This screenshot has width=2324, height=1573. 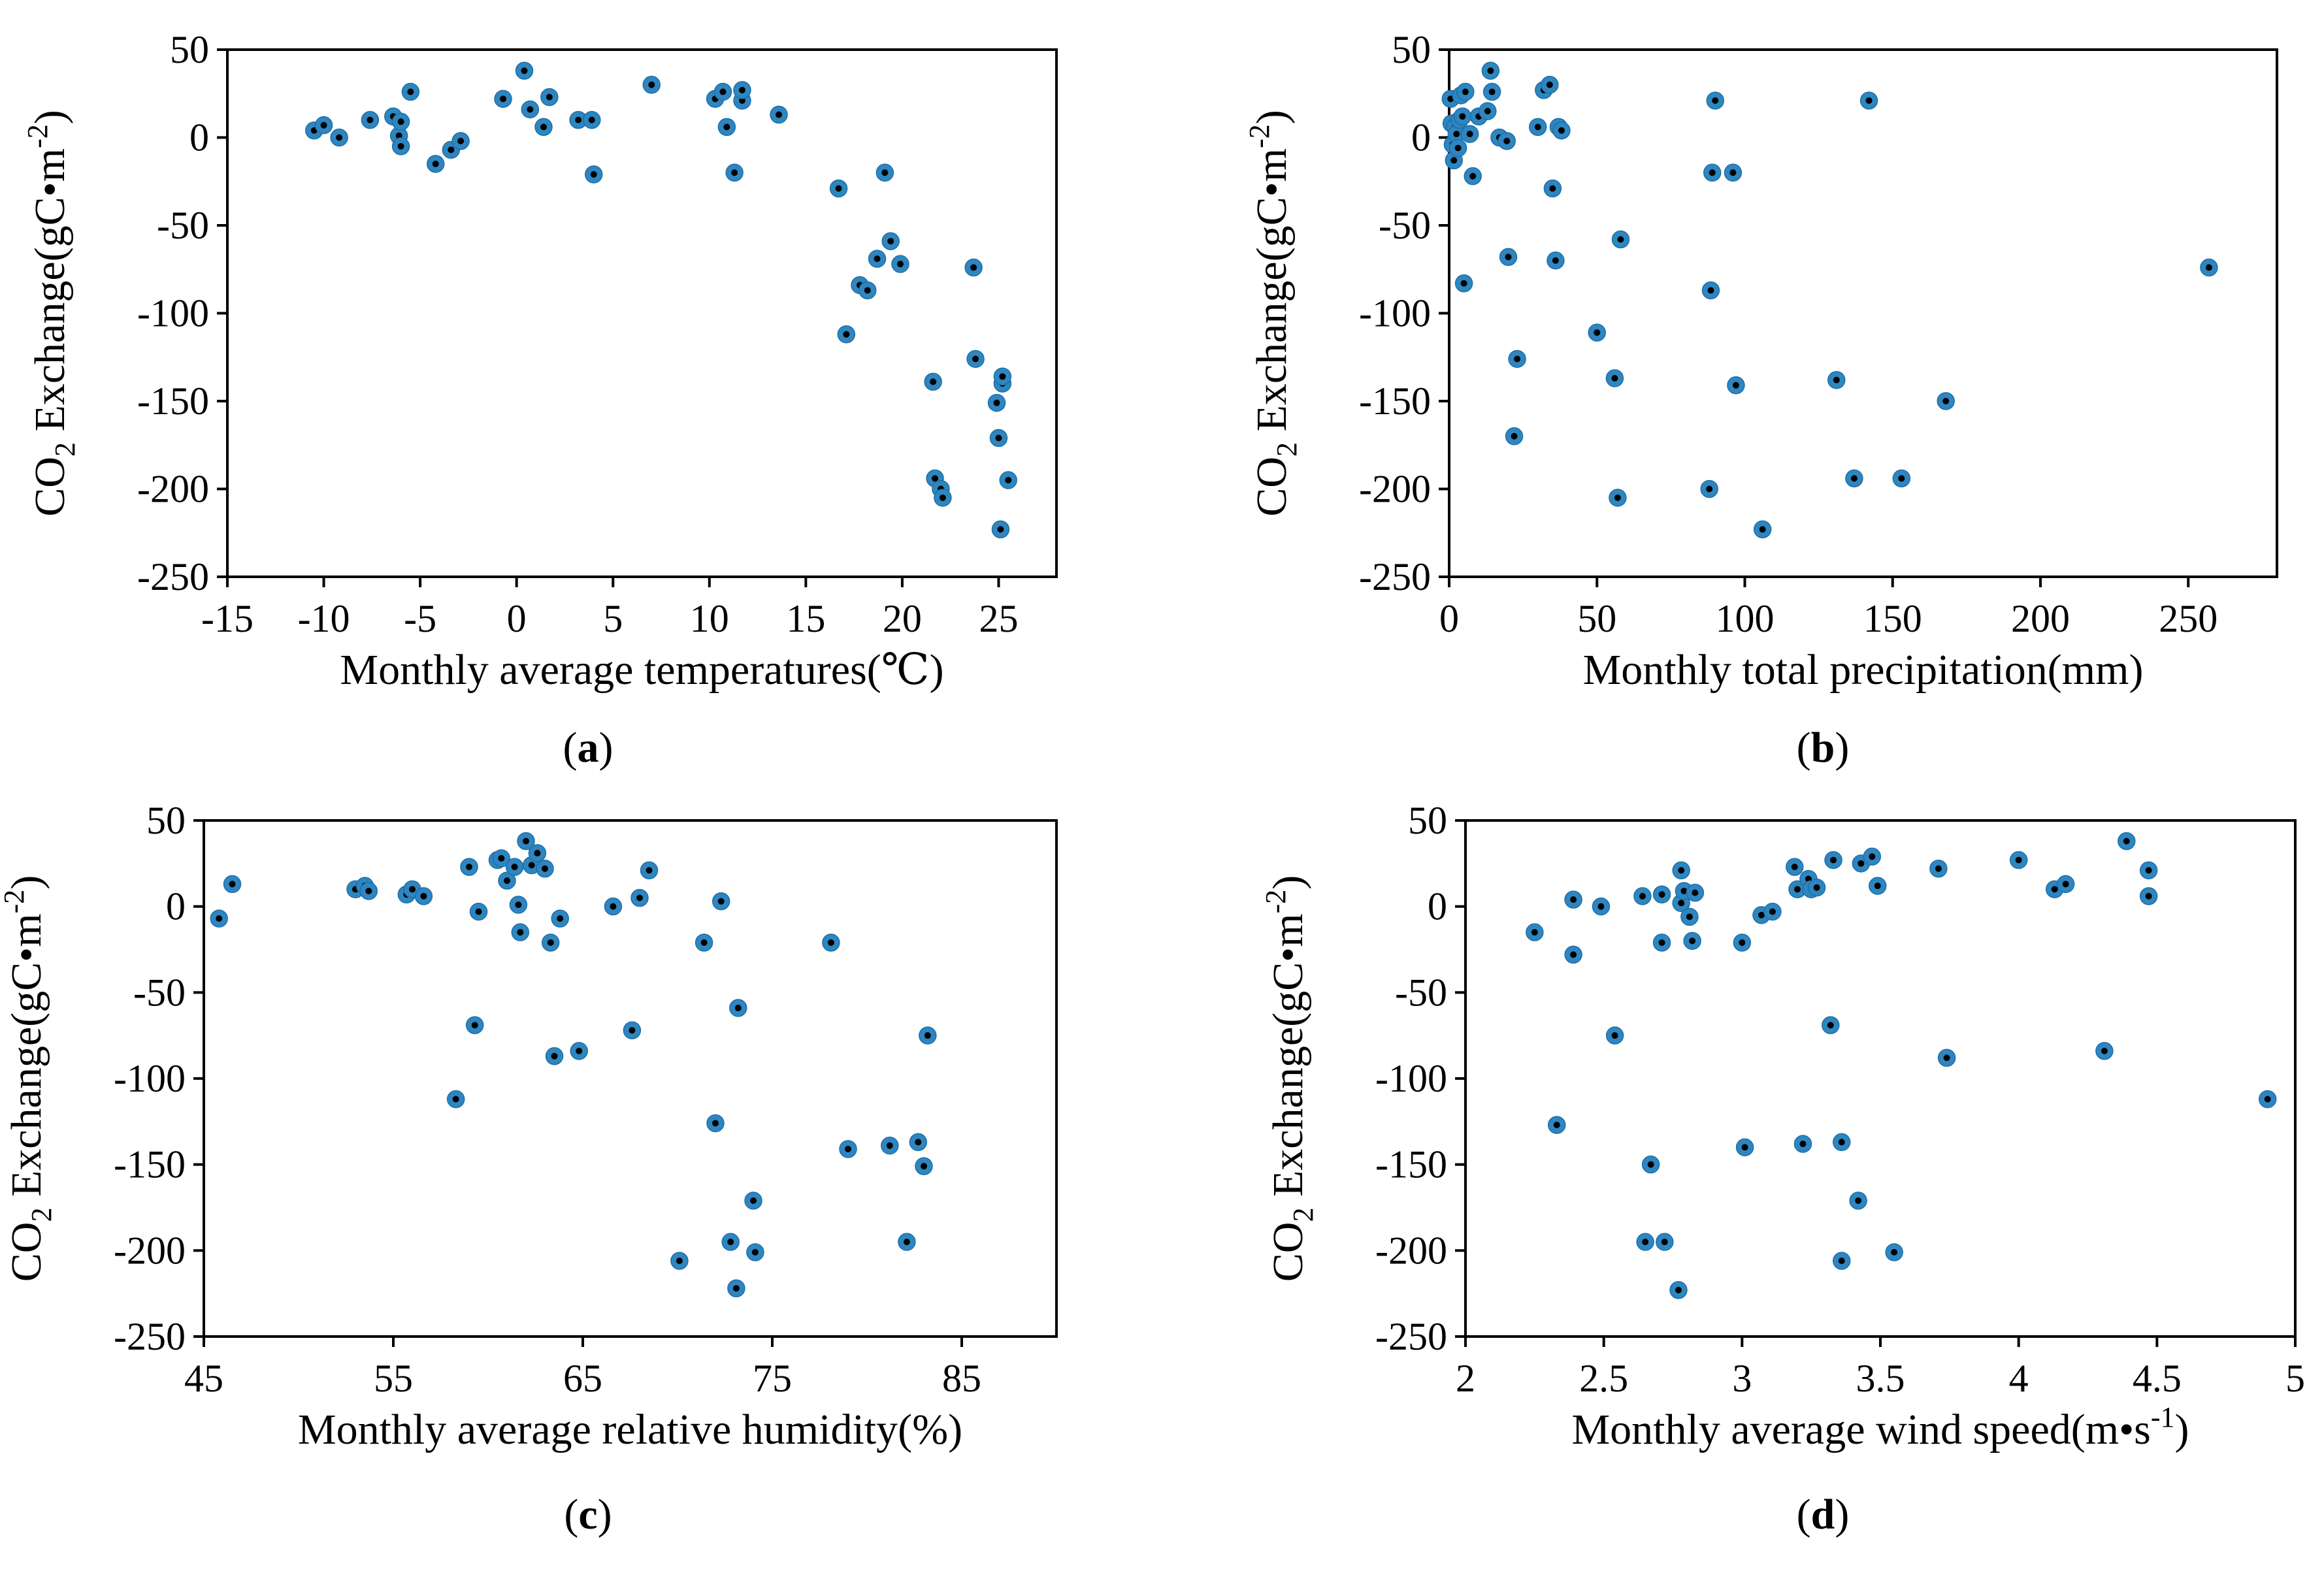 I want to click on x-tick-label: 55, so click(x=393, y=1378).